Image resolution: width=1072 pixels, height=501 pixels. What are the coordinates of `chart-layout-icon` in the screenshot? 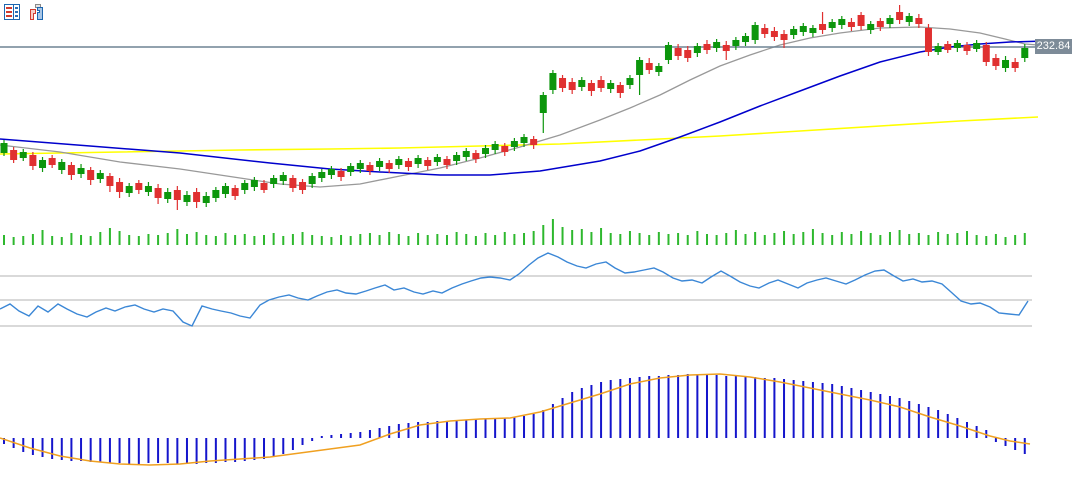 It's located at (38, 12).